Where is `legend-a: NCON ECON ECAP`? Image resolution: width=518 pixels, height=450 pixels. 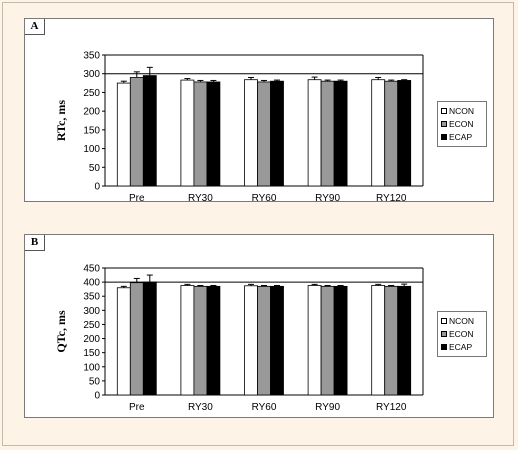 legend-a: NCON ECON ECAP is located at coordinates (462, 124).